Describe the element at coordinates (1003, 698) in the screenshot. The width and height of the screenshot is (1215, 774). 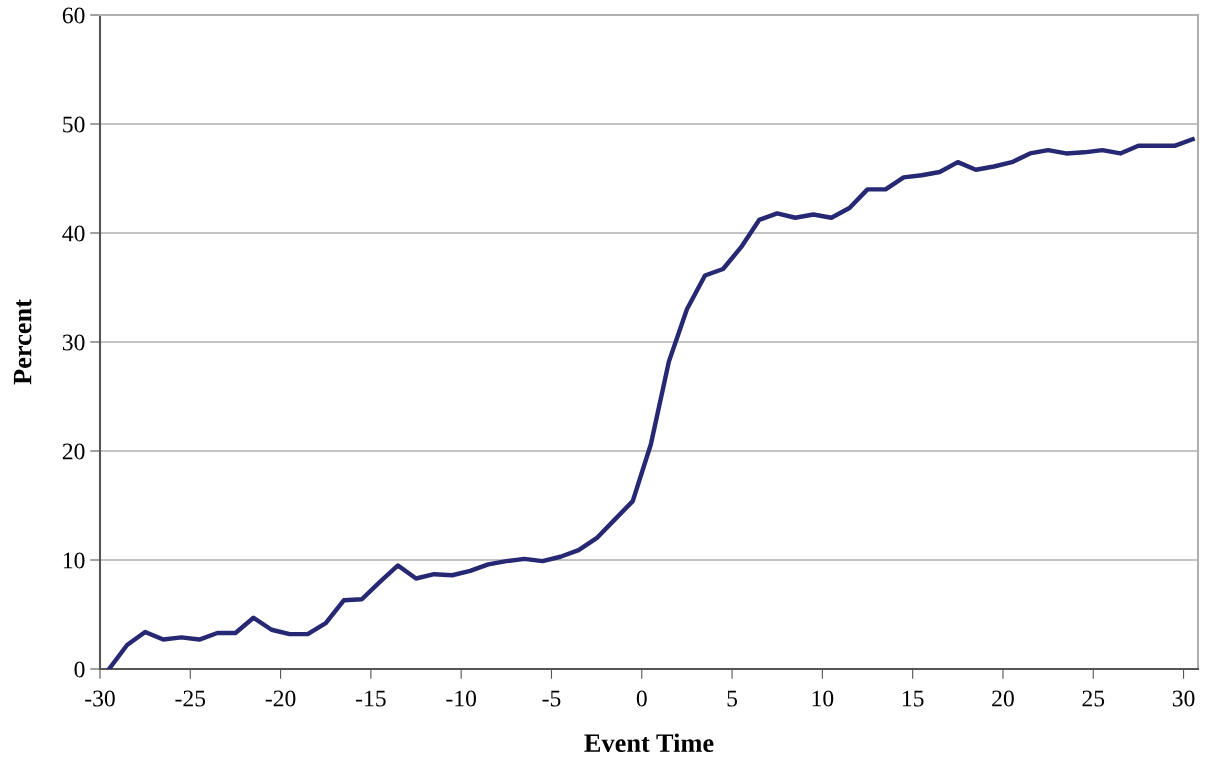
I see `x-tick-label: 20` at that location.